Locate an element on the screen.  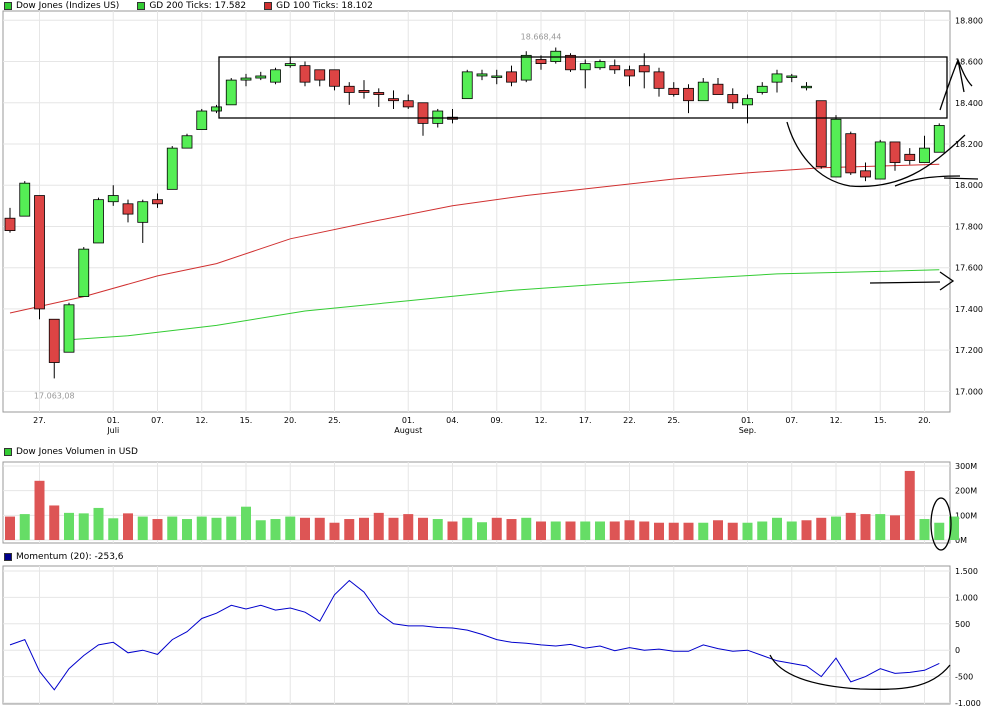
y-tick-label: 18.600 is located at coordinates (969, 62).